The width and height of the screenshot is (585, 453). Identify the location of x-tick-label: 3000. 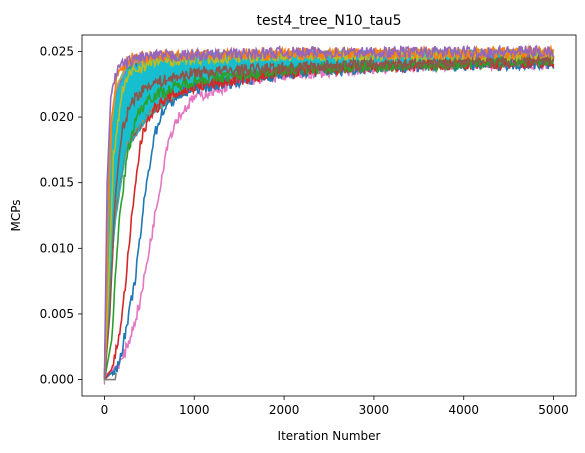
(374, 410).